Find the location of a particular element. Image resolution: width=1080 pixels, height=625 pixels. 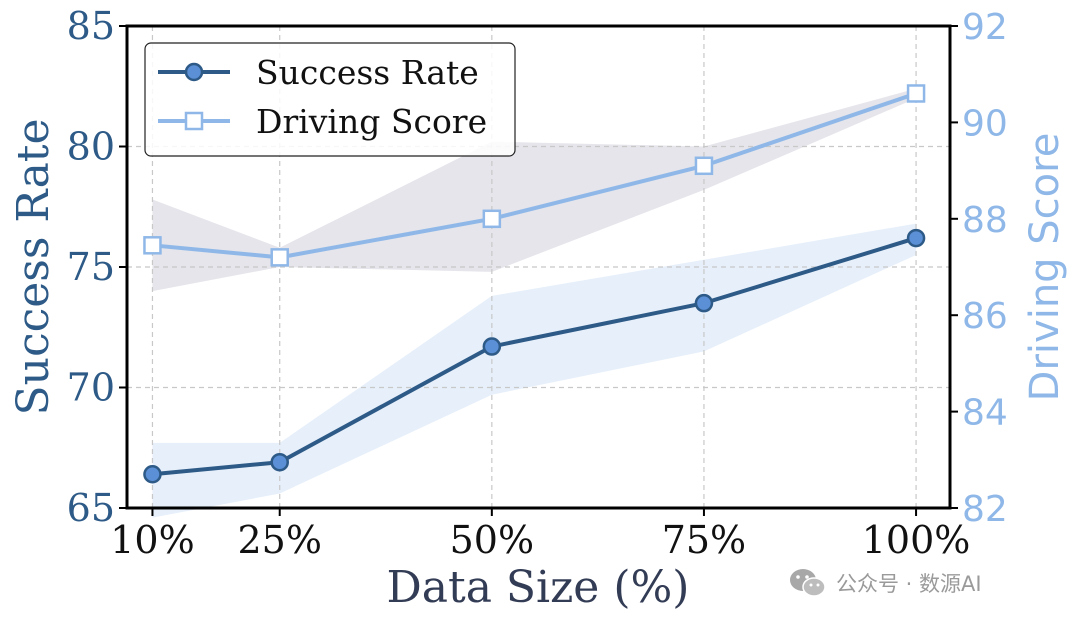

y-right-tick-label-3: 88 is located at coordinates (985, 220).